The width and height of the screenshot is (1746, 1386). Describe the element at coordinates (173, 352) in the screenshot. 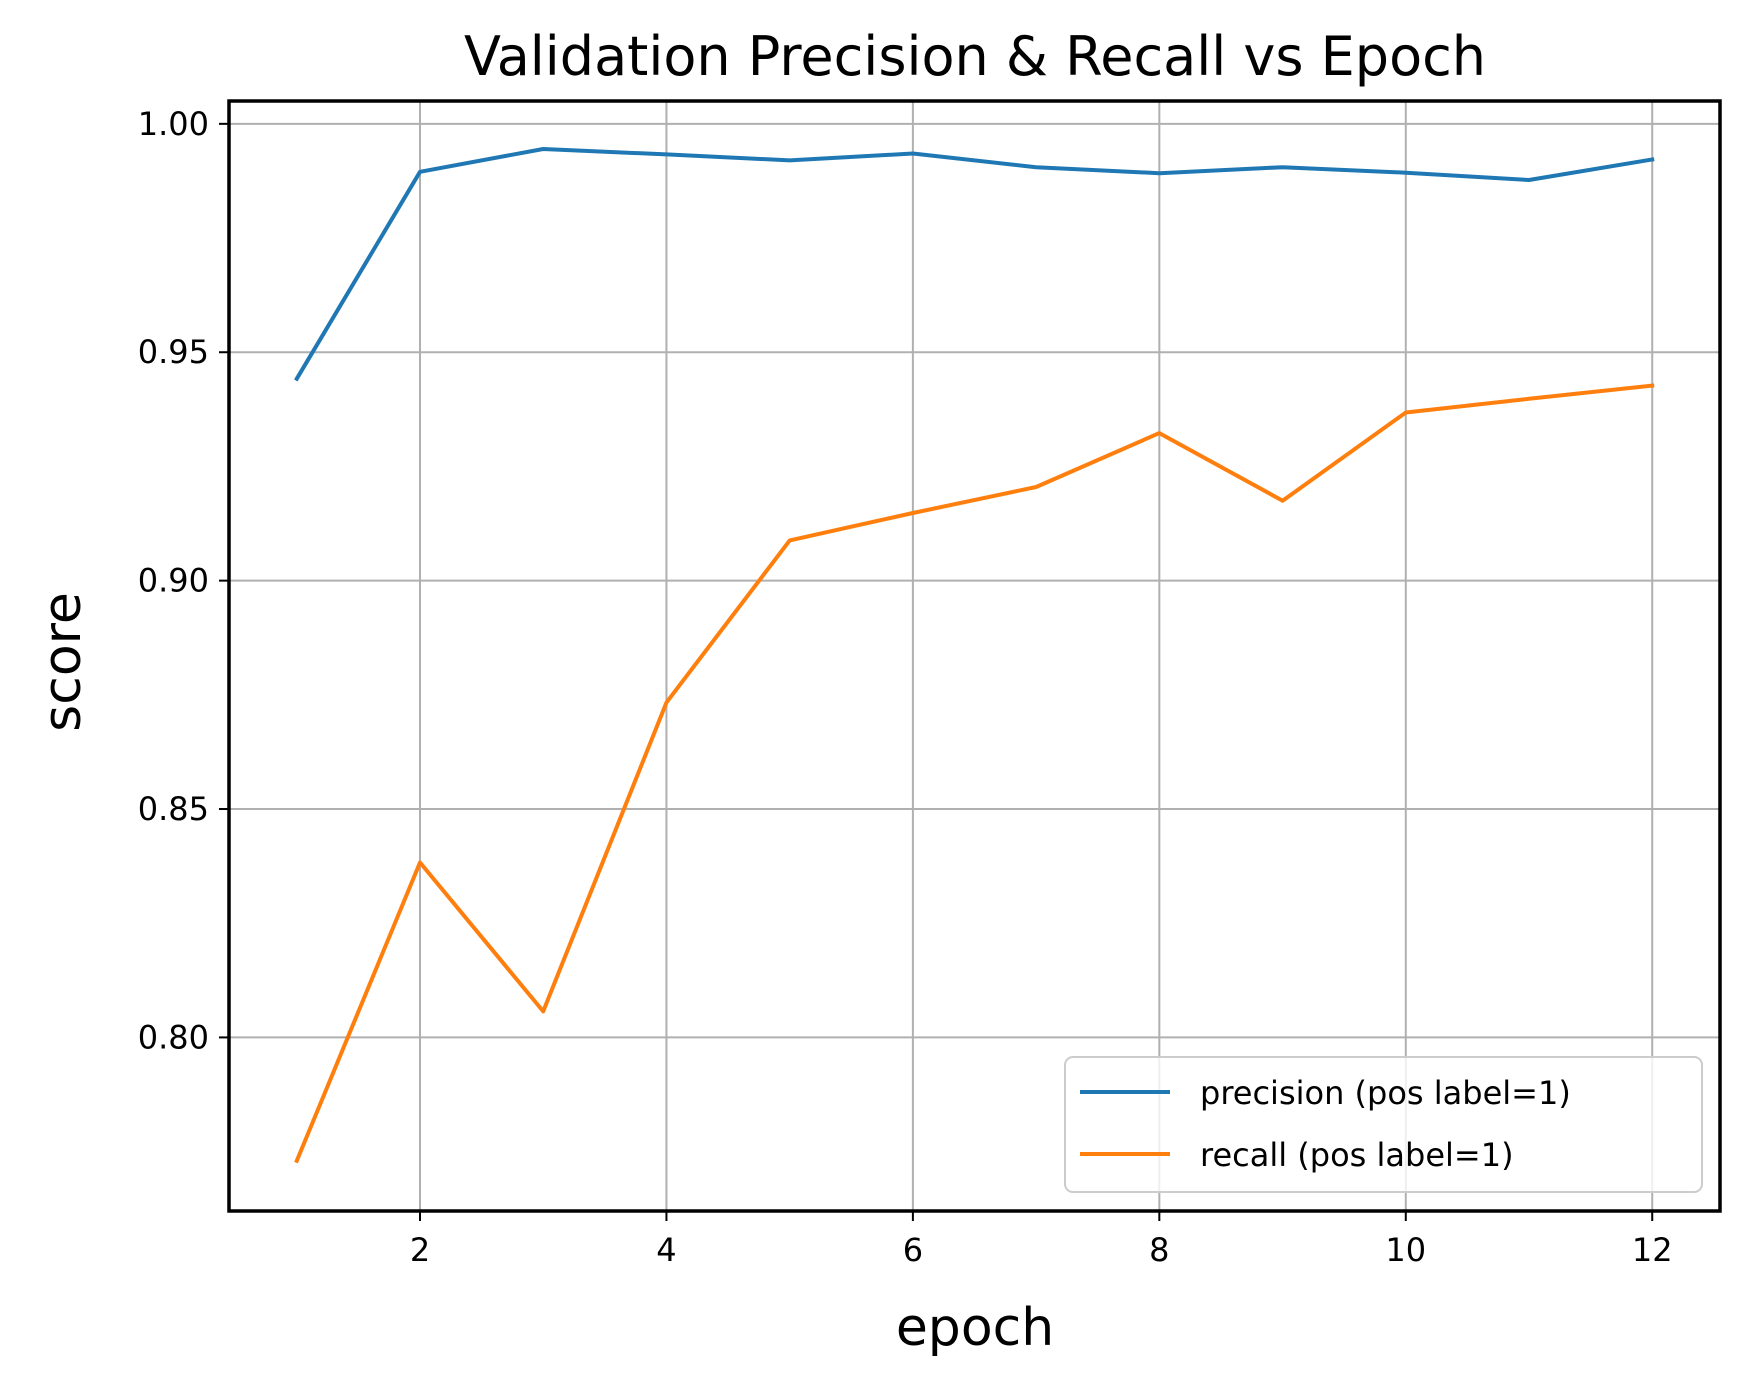

I see `y-tick-label: 0.95` at that location.